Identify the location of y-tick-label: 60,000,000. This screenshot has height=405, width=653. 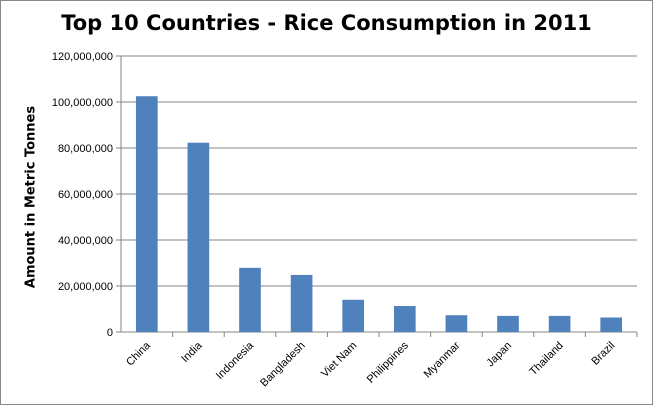
(85, 195).